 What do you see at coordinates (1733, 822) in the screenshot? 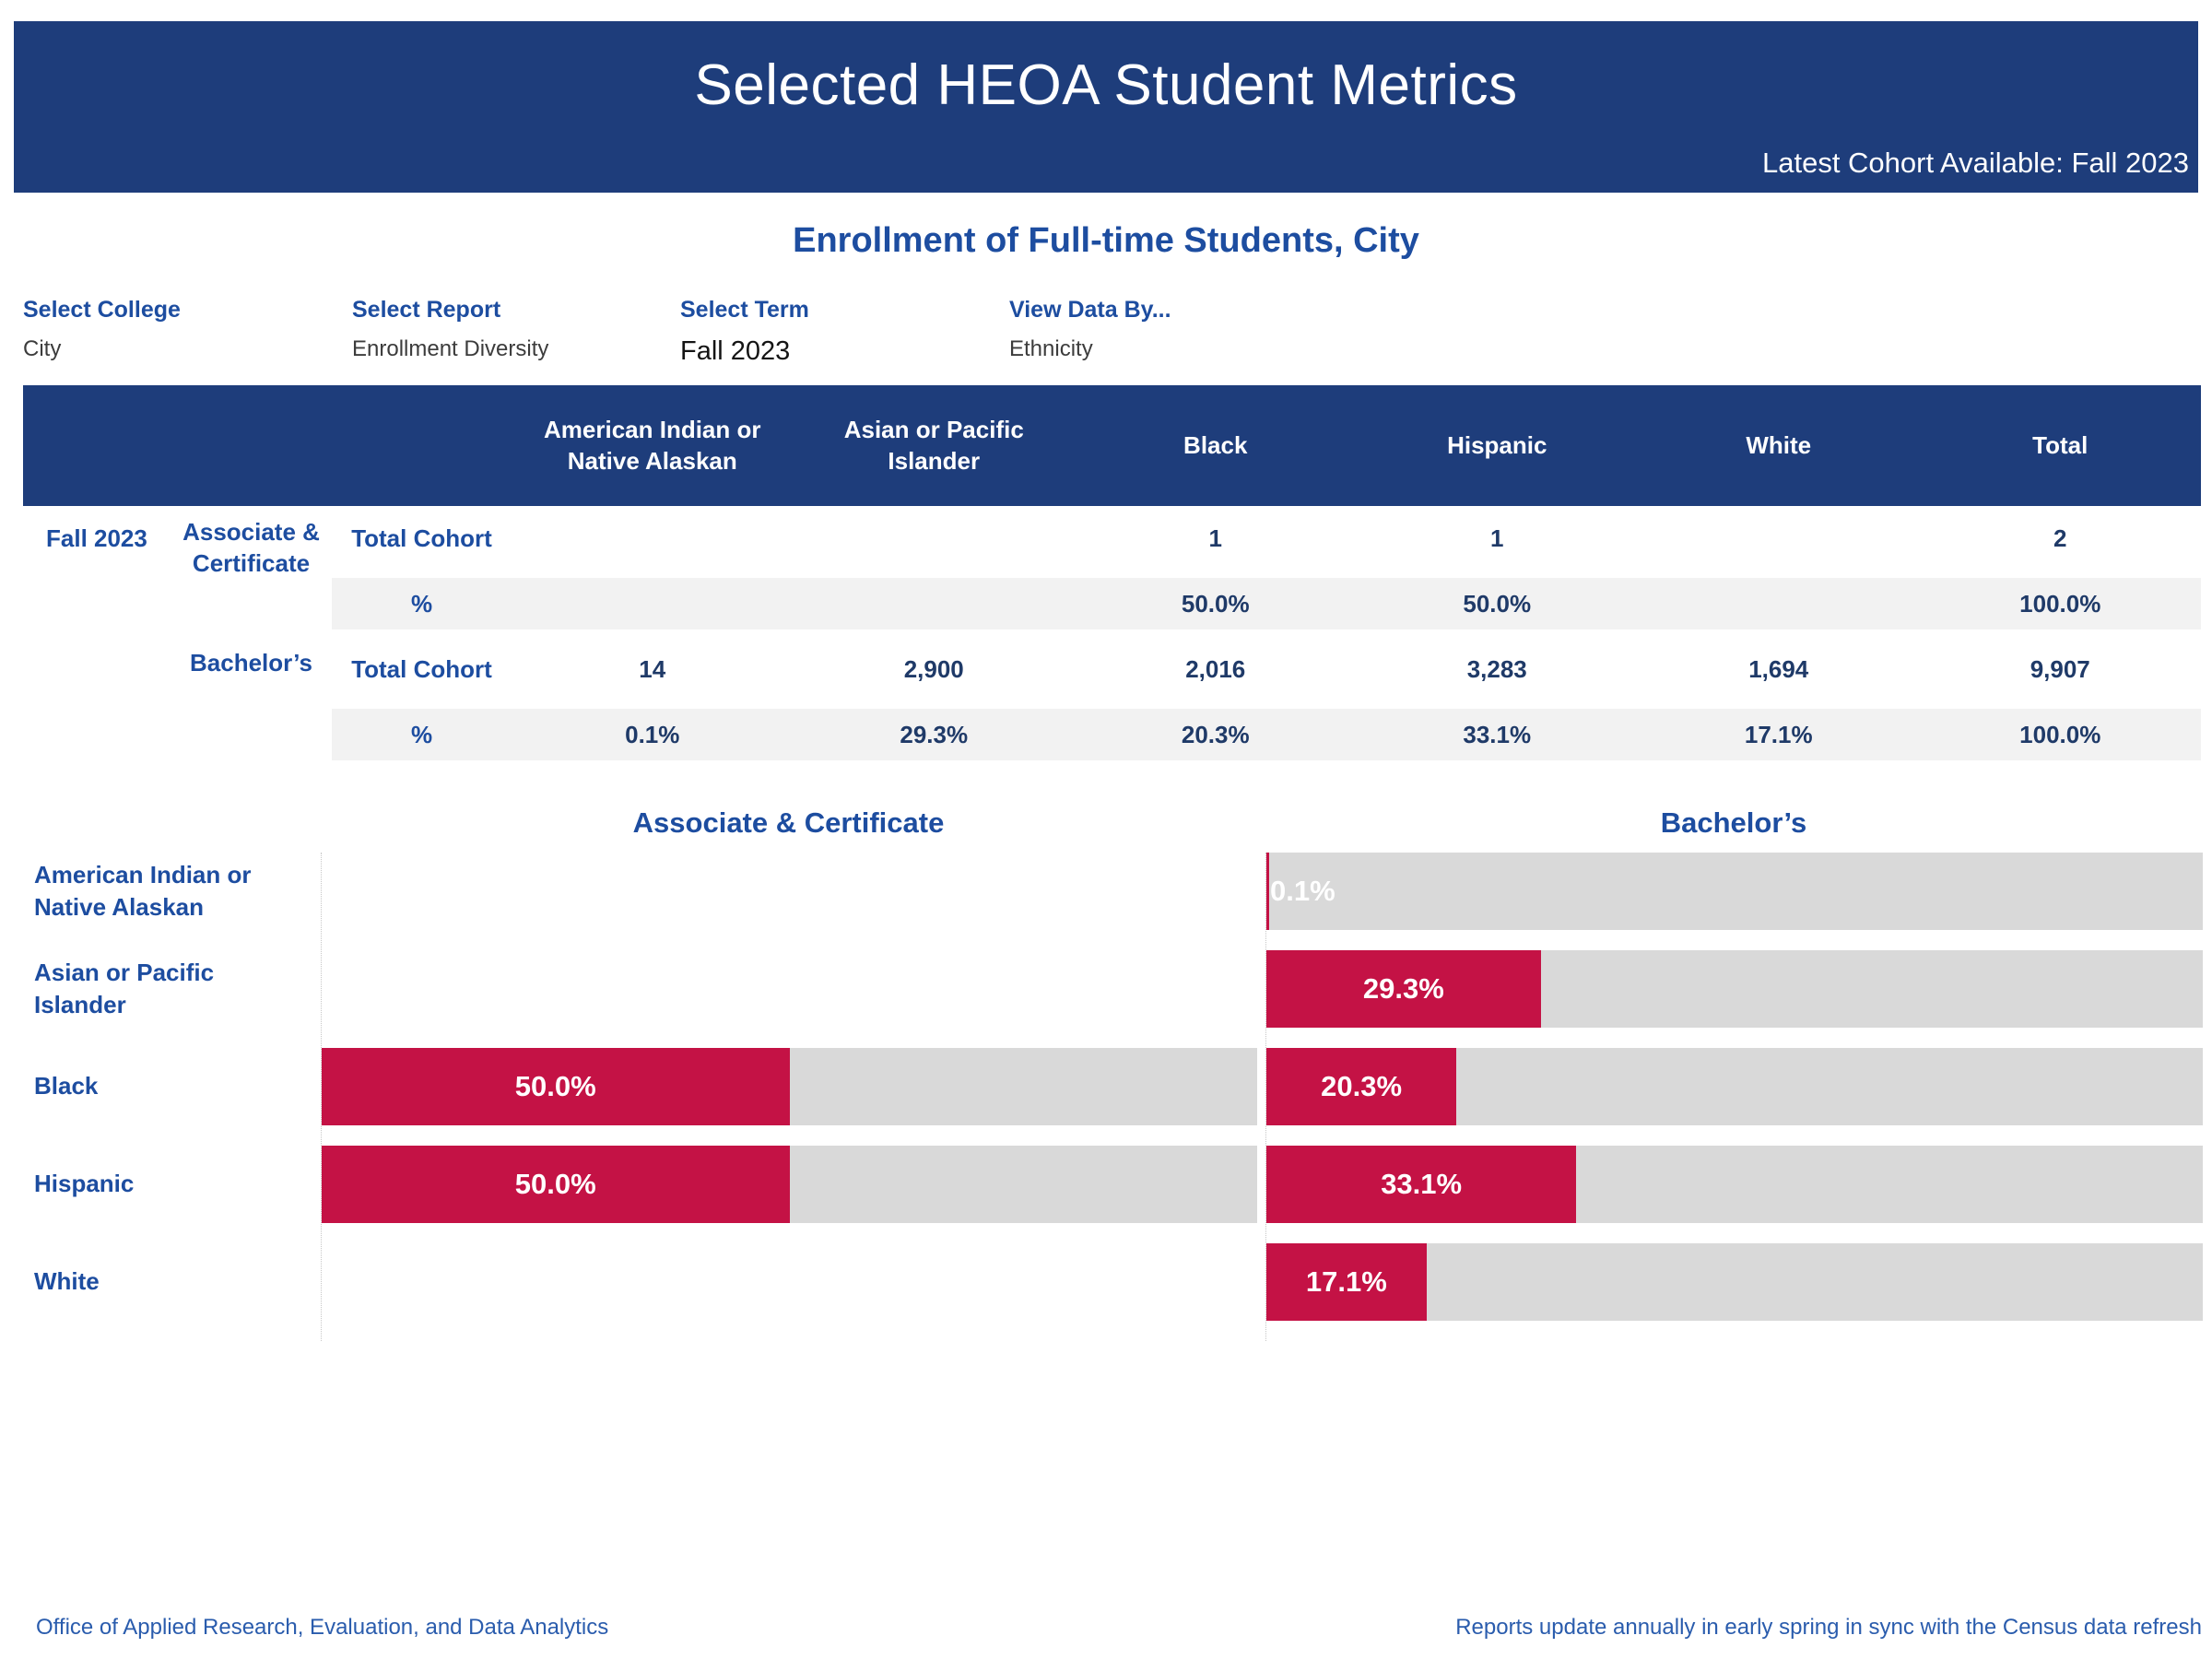
I see `chart-title-bachelors: Bachelor’s` at bounding box center [1733, 822].